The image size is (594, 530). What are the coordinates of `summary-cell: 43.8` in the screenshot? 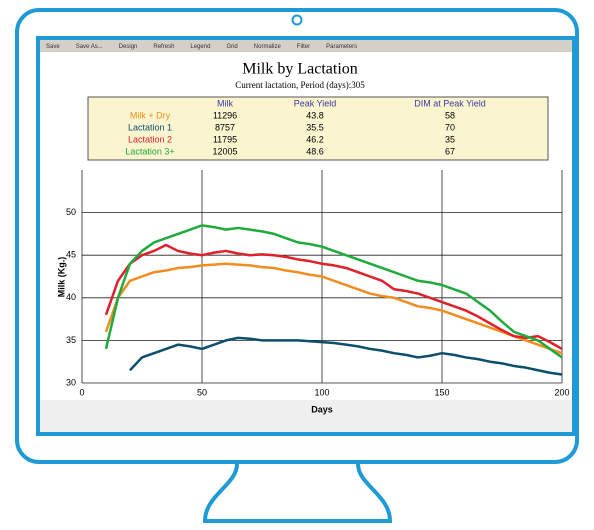 It's located at (315, 115).